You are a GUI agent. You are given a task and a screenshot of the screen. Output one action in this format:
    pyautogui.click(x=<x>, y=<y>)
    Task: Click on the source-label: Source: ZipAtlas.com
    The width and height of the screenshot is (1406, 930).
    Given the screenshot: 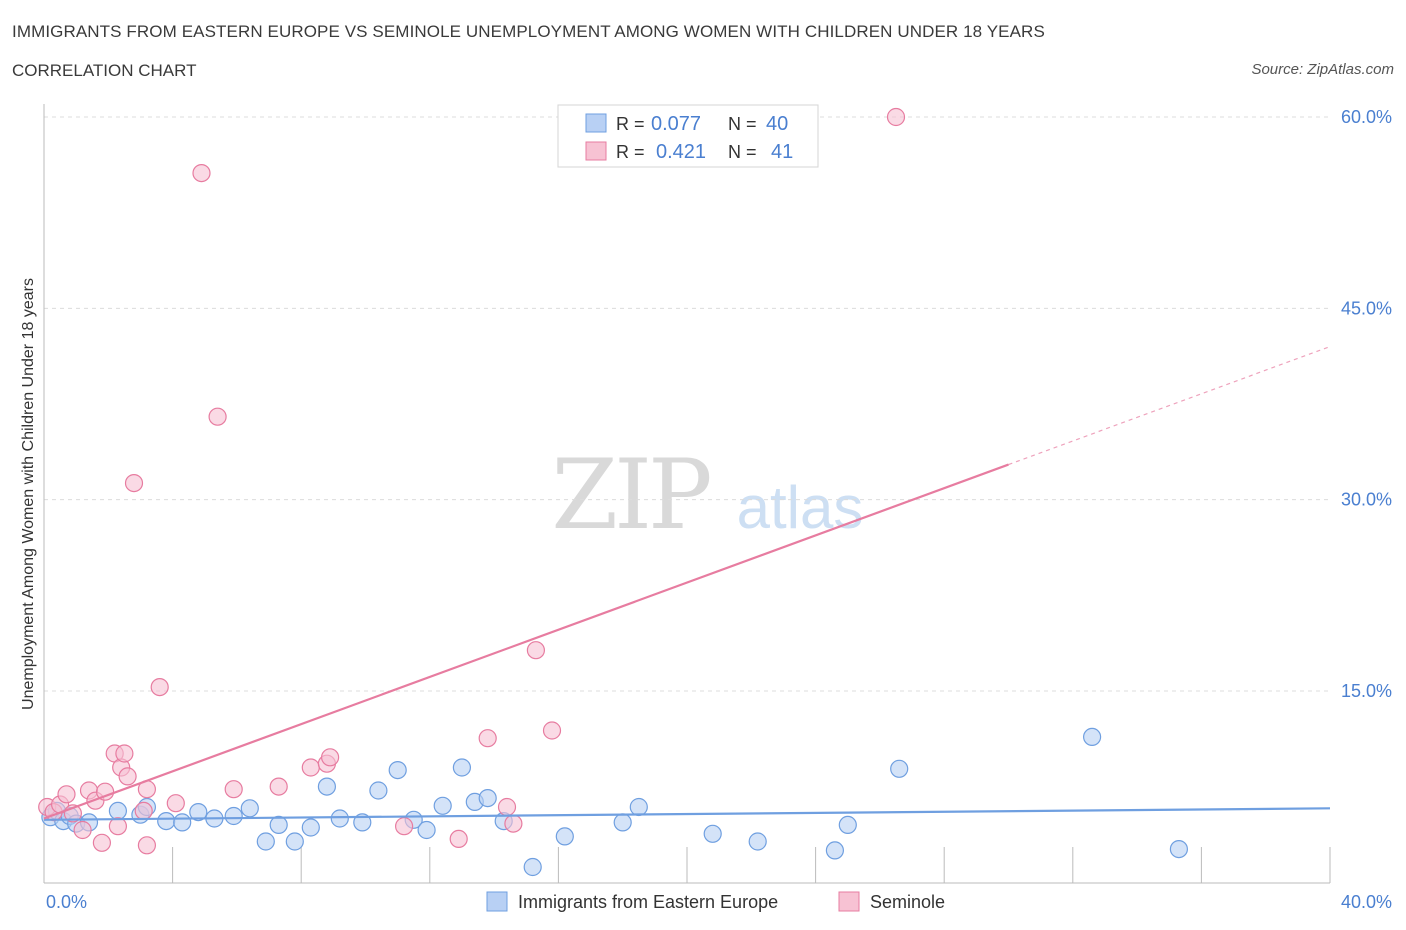 What is the action you would take?
    pyautogui.click(x=1322, y=69)
    